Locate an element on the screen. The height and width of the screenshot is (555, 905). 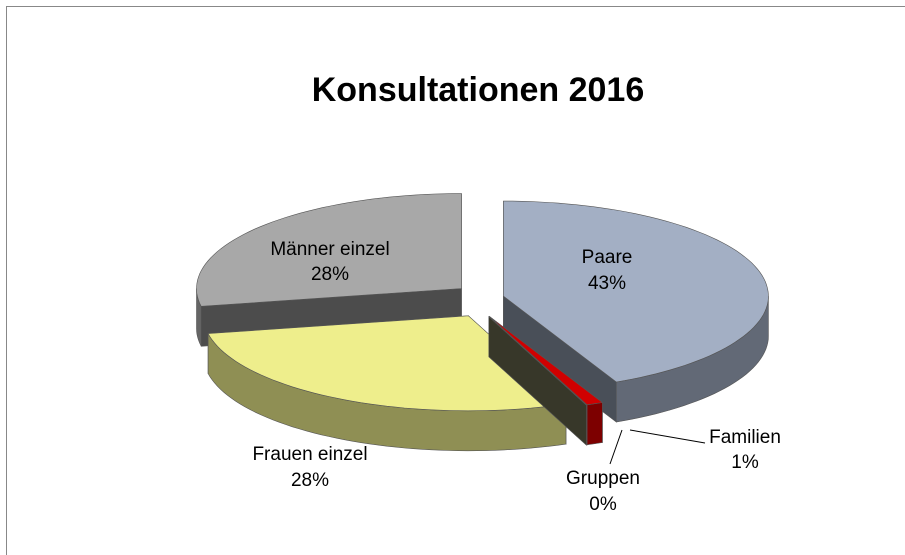
slice-wall is located at coordinates (594, 424).